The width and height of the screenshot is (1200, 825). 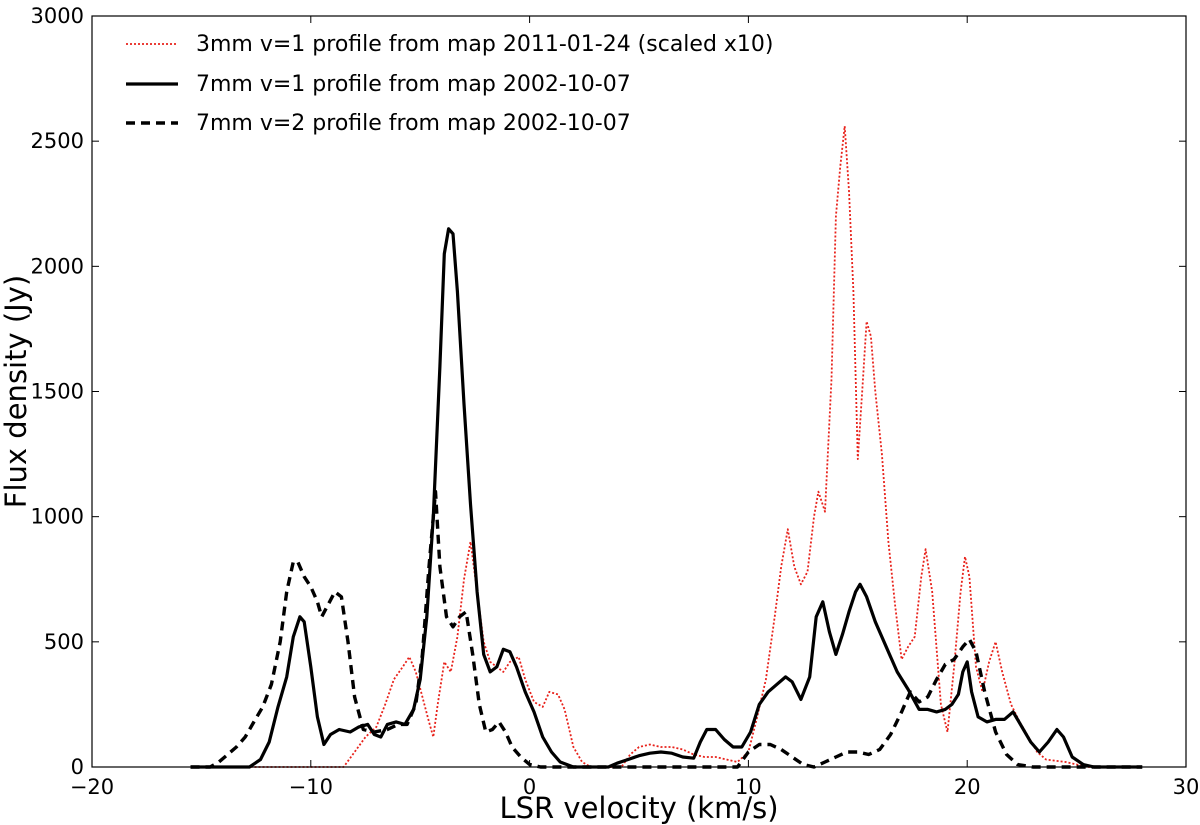 What do you see at coordinates (529, 787) in the screenshot?
I see `x-tick-label: 0` at bounding box center [529, 787].